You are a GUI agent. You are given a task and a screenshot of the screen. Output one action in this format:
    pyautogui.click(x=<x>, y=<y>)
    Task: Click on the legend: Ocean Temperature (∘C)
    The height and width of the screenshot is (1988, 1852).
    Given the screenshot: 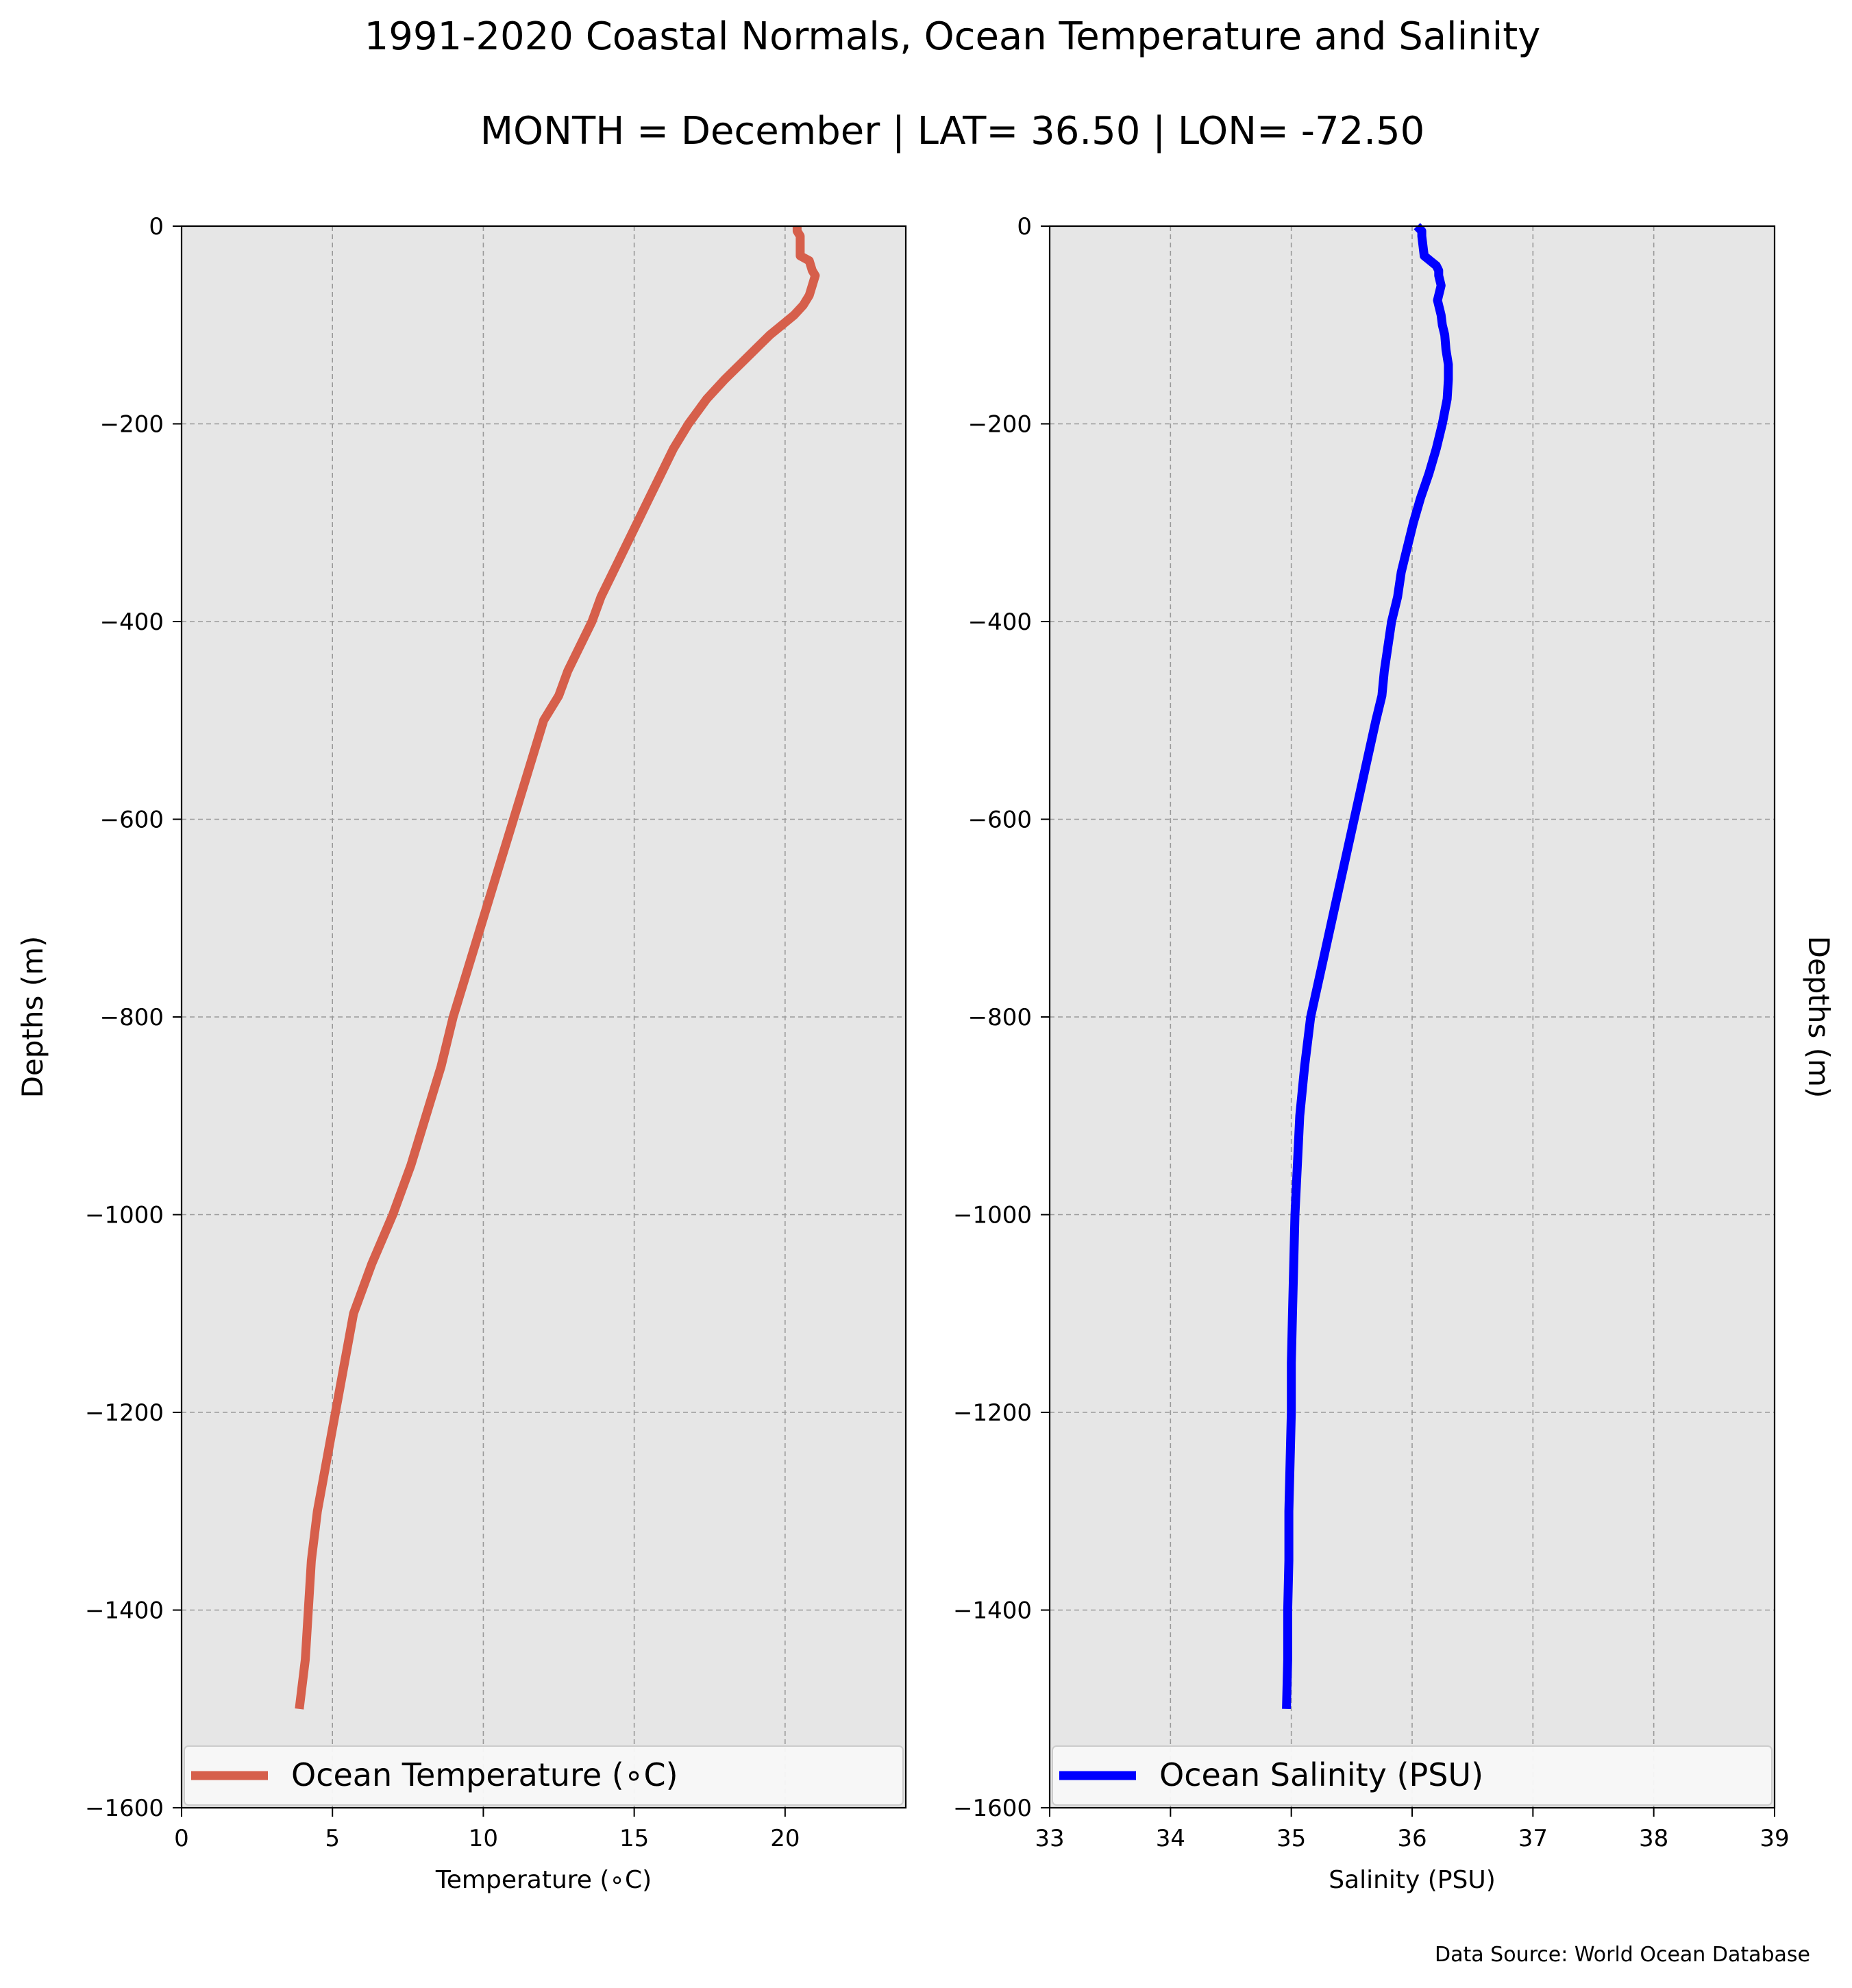 What is the action you would take?
    pyautogui.click(x=544, y=1775)
    